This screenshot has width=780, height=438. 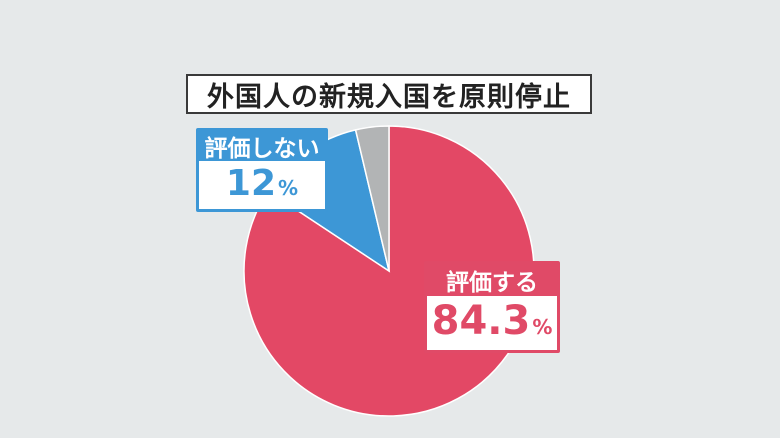 I want to click on value-approve: 84.3%, so click(x=492, y=323).